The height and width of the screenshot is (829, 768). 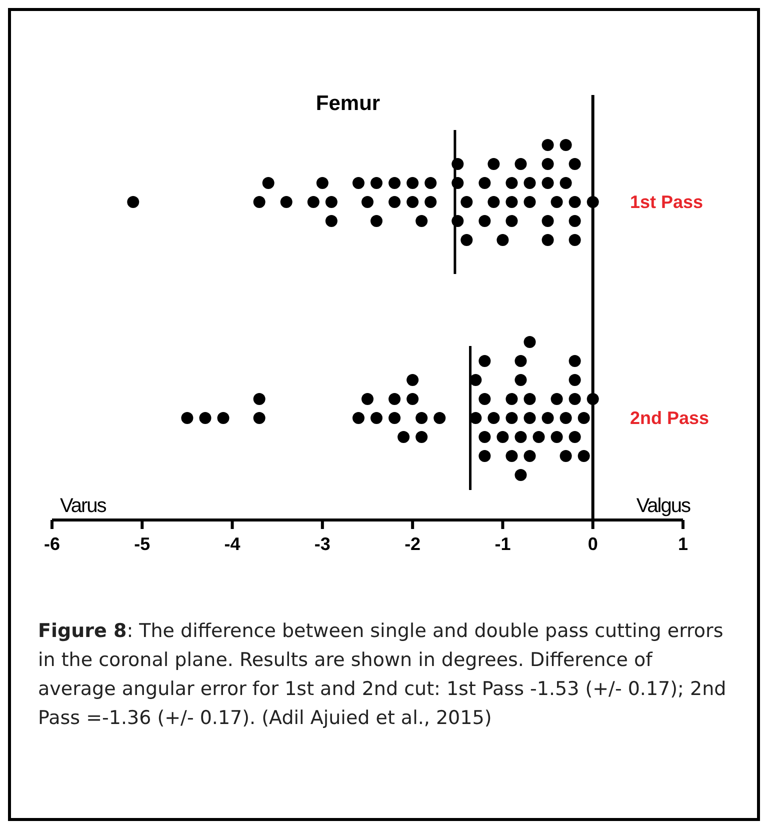 What do you see at coordinates (83, 506) in the screenshot?
I see `annotation: Varus` at bounding box center [83, 506].